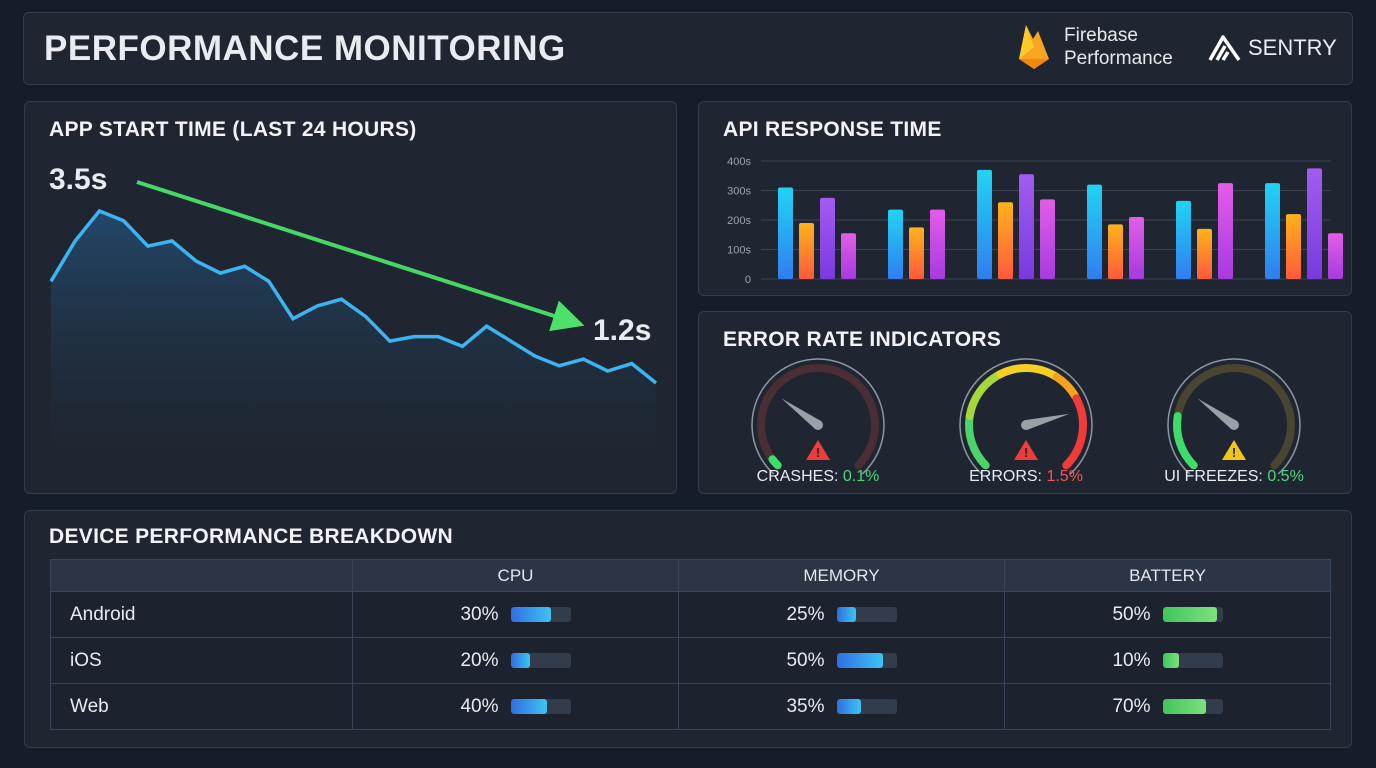 The image size is (1376, 768). What do you see at coordinates (1118, 58) in the screenshot?
I see `firebase-product: Performance` at bounding box center [1118, 58].